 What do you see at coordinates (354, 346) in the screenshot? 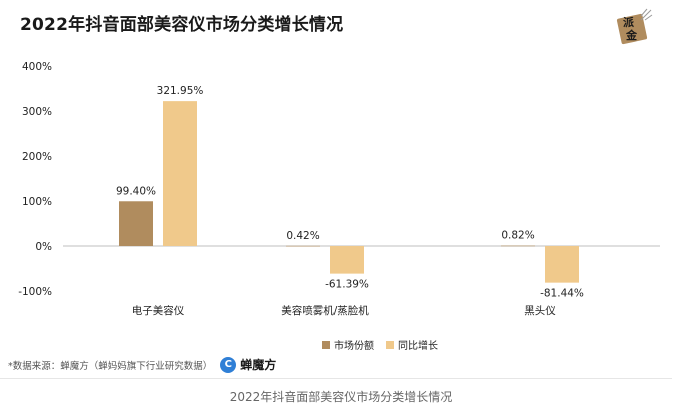
I see `legend-label-share: 市场份额` at bounding box center [354, 346].